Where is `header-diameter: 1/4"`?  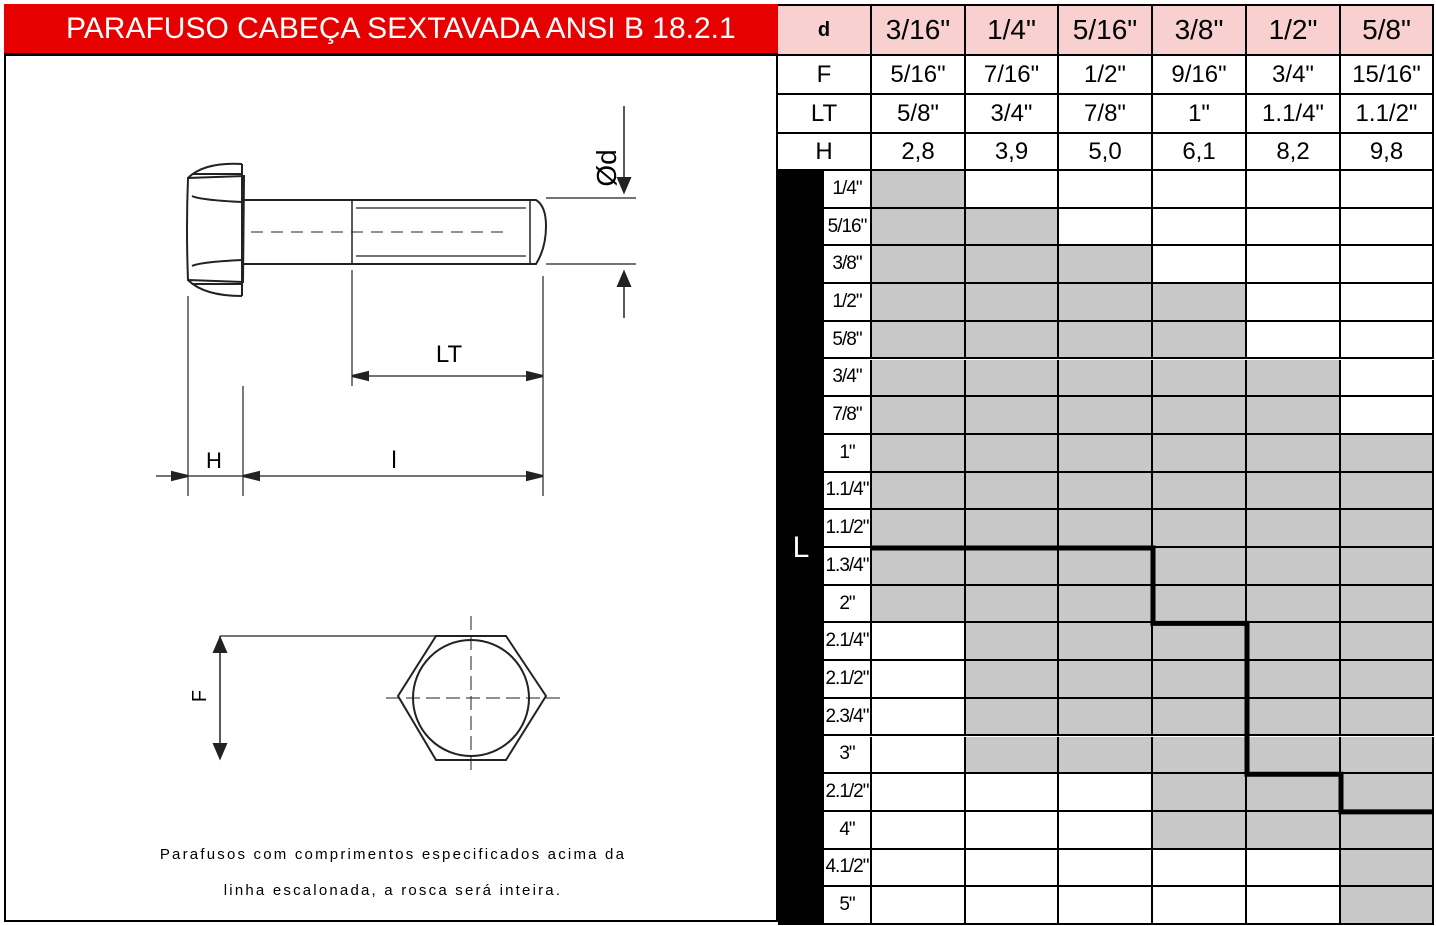 header-diameter: 1/4" is located at coordinates (1012, 30).